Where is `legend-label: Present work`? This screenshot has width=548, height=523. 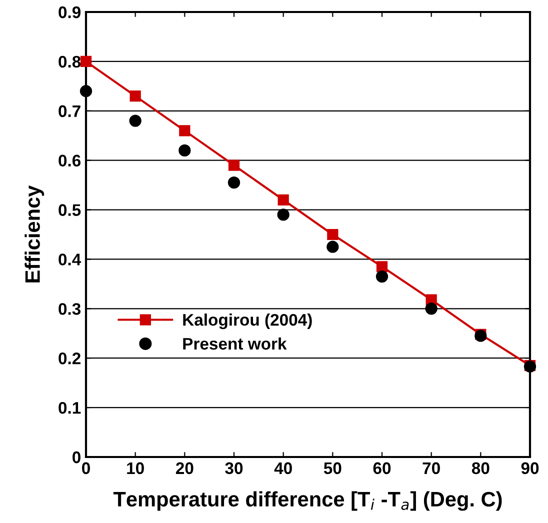
legend-label: Present work is located at coordinates (235, 343).